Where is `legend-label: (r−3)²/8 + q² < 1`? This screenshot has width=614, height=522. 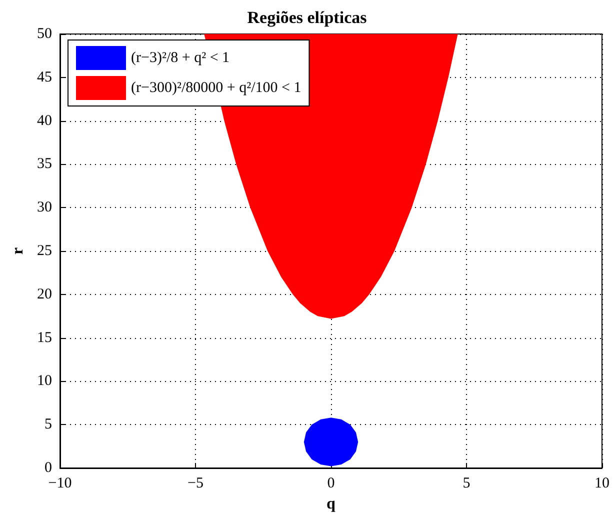 legend-label: (r−3)²/8 + q² < 1 is located at coordinates (180, 58).